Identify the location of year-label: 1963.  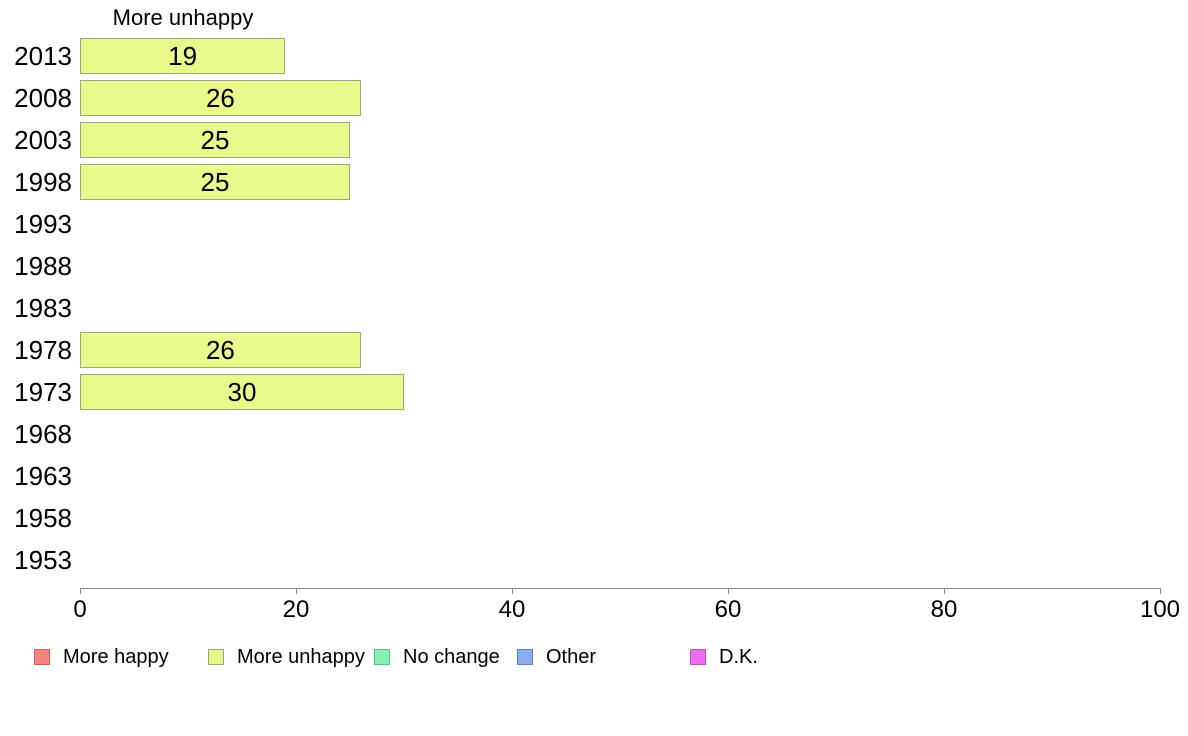
(43, 476).